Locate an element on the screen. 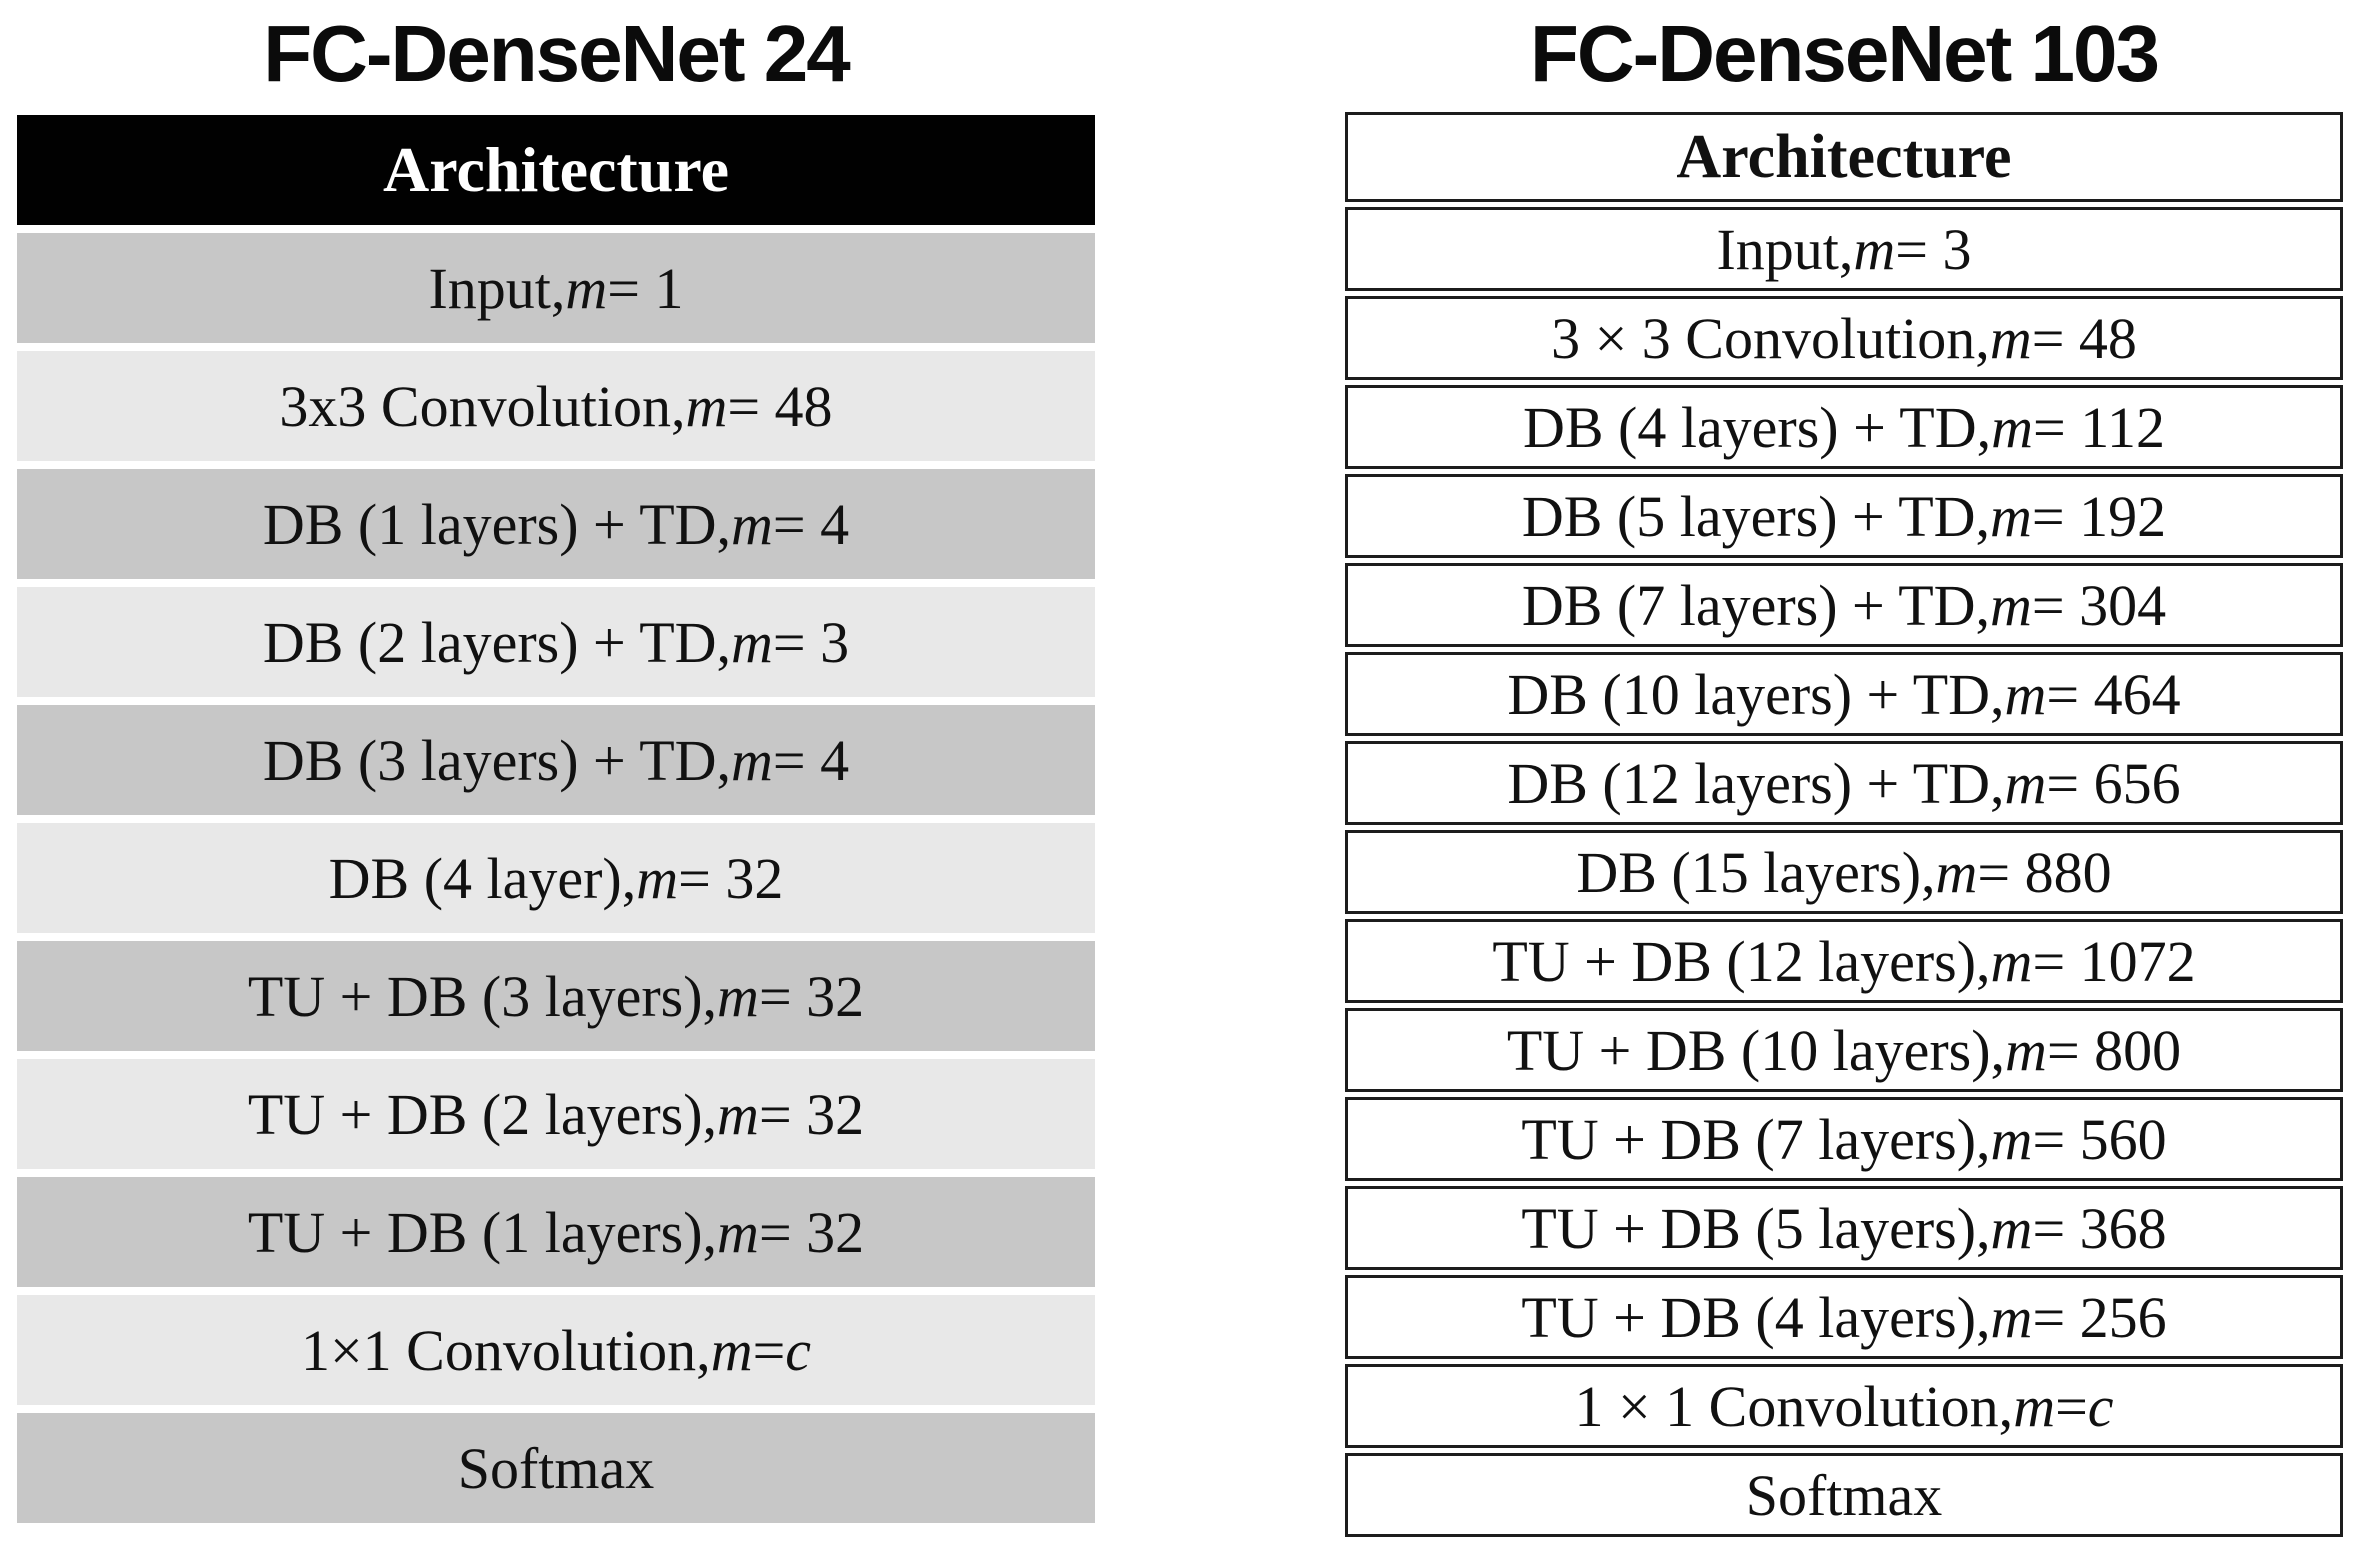 Image resolution: width=2365 pixels, height=1542 pixels. table-row: DB (10 layers) + TD, m = 464 is located at coordinates (1844, 694).